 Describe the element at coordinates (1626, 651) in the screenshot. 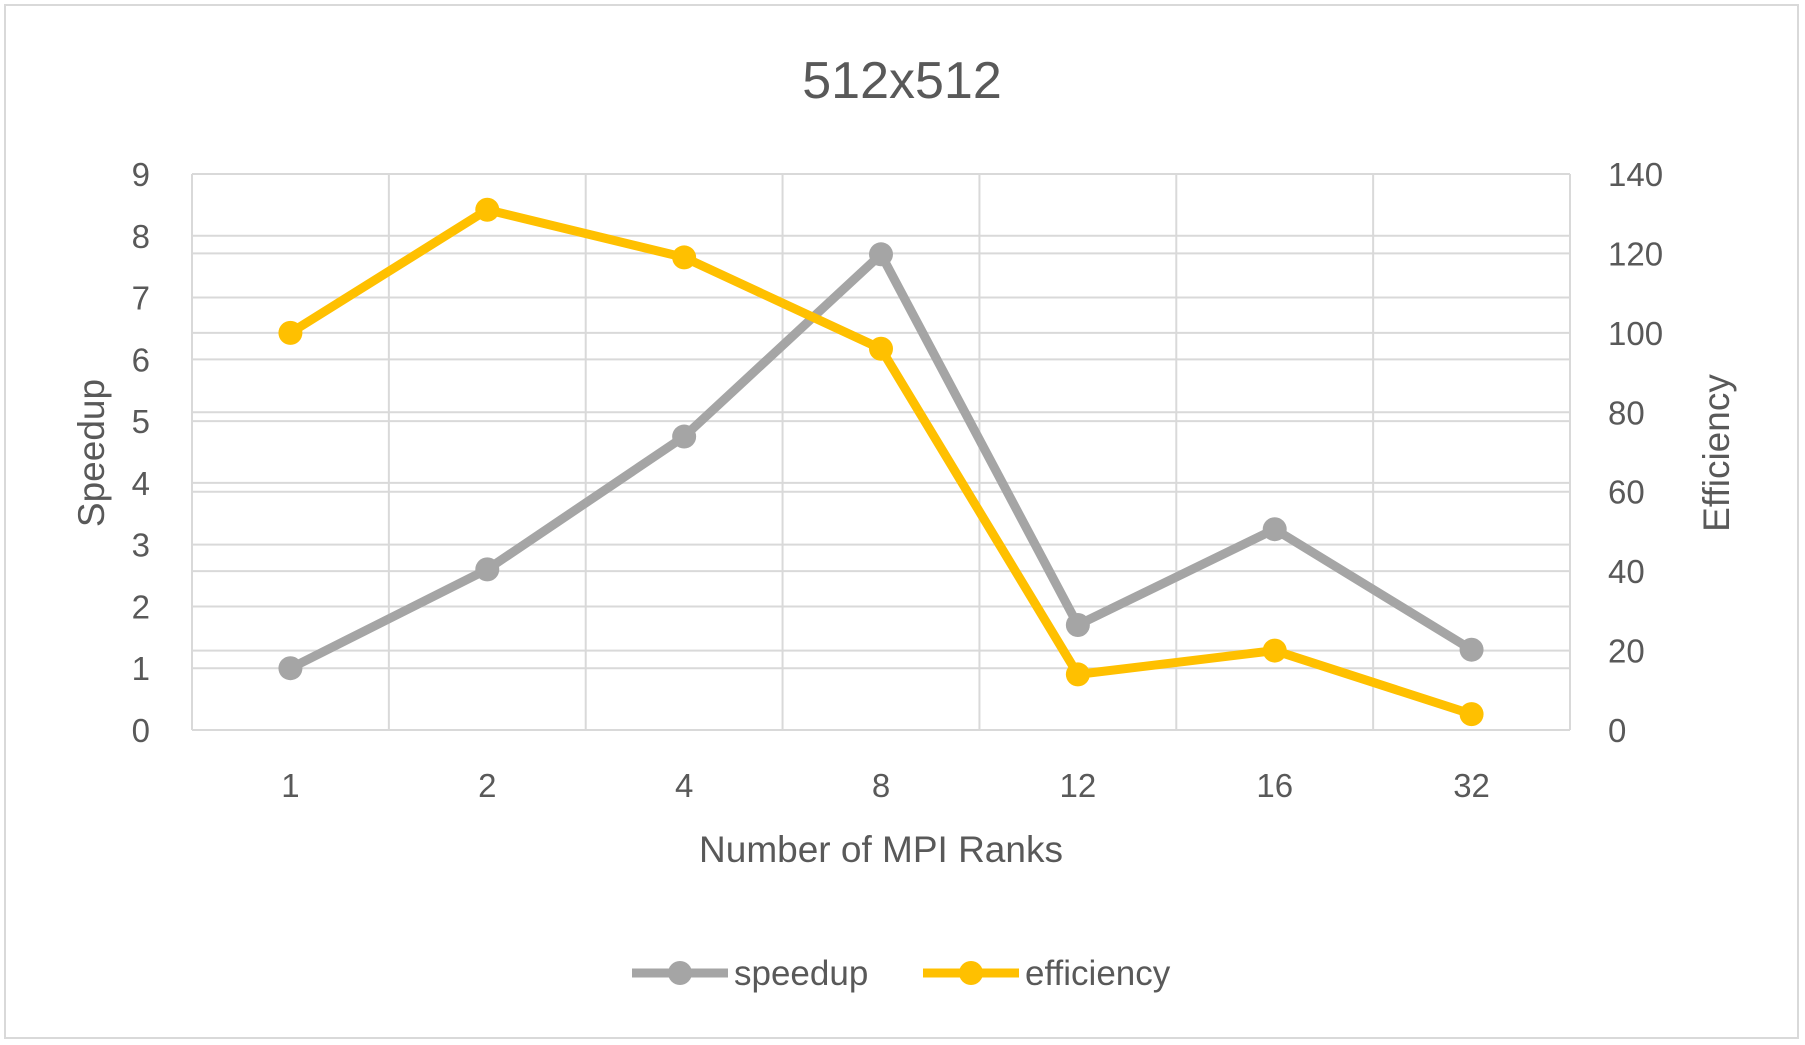

I see `y2-tick-20: 20` at that location.